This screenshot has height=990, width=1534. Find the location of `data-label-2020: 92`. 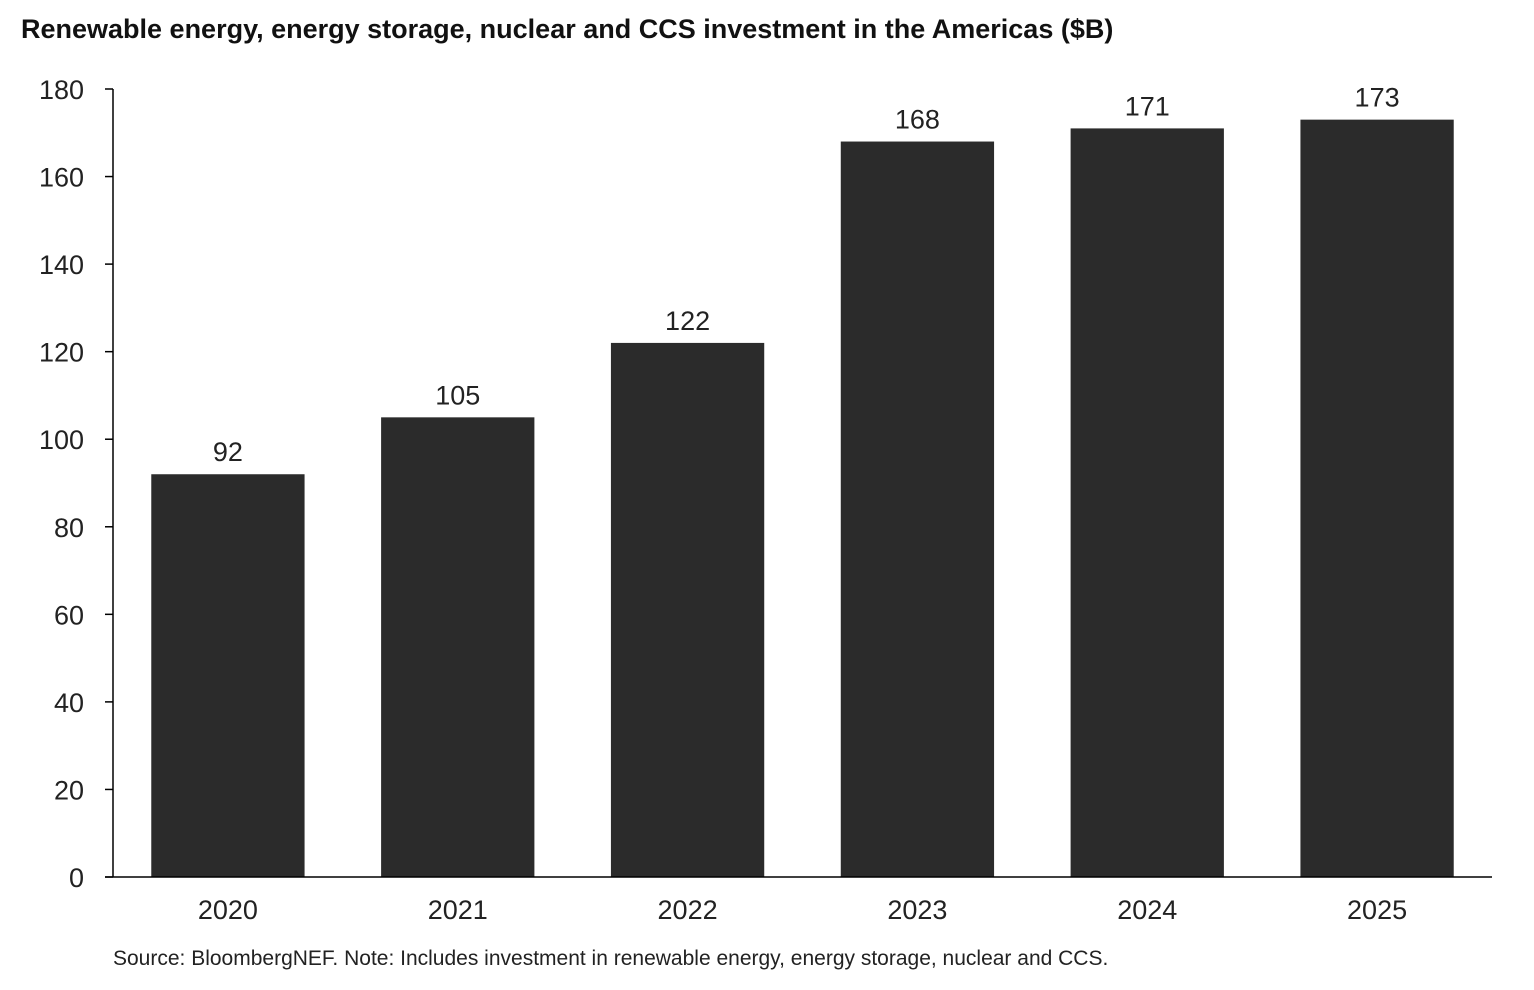

data-label-2020: 92 is located at coordinates (228, 452).